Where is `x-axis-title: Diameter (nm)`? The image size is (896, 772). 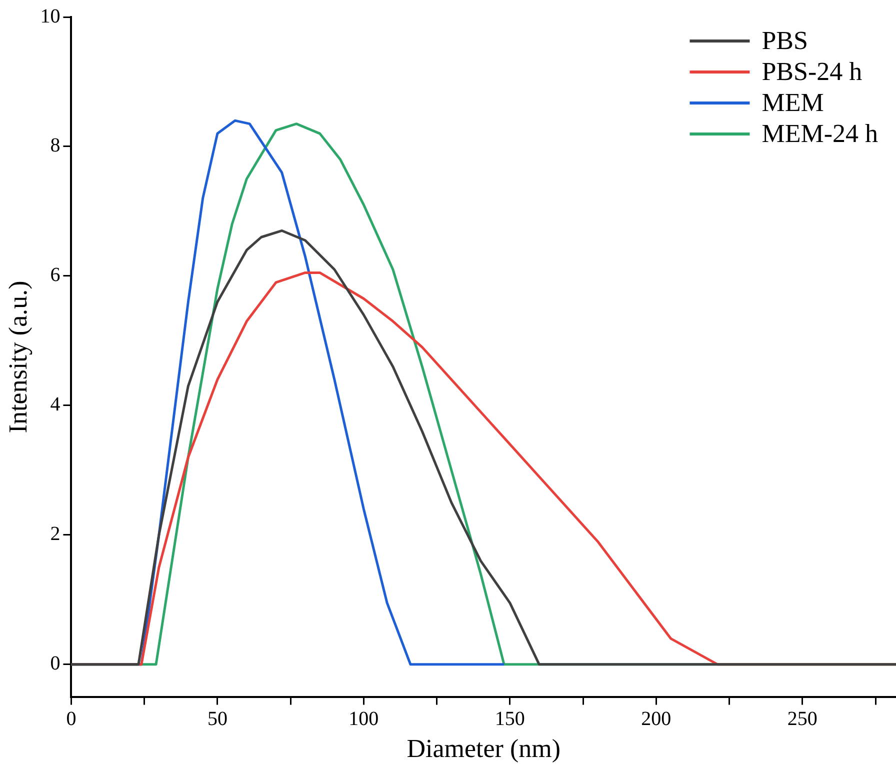
x-axis-title: Diameter (nm) is located at coordinates (483, 749).